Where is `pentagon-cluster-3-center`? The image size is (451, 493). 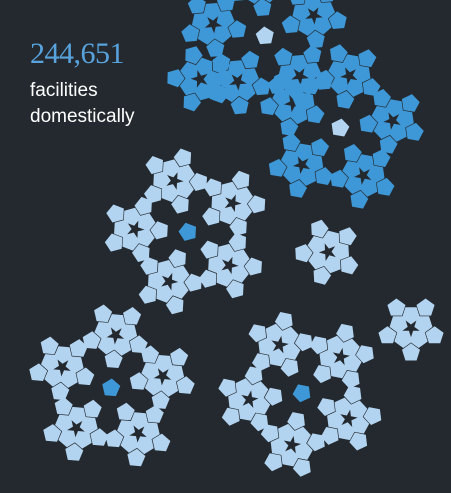
pentagon-cluster-3-center is located at coordinates (264, 35).